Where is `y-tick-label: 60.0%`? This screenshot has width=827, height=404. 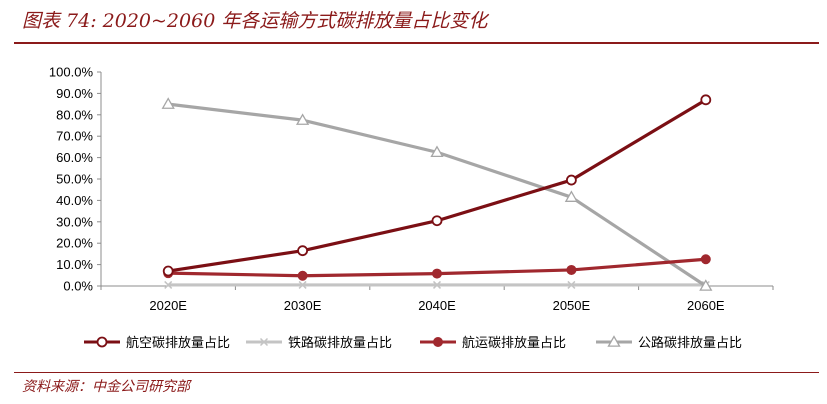 y-tick-label: 60.0% is located at coordinates (74, 157).